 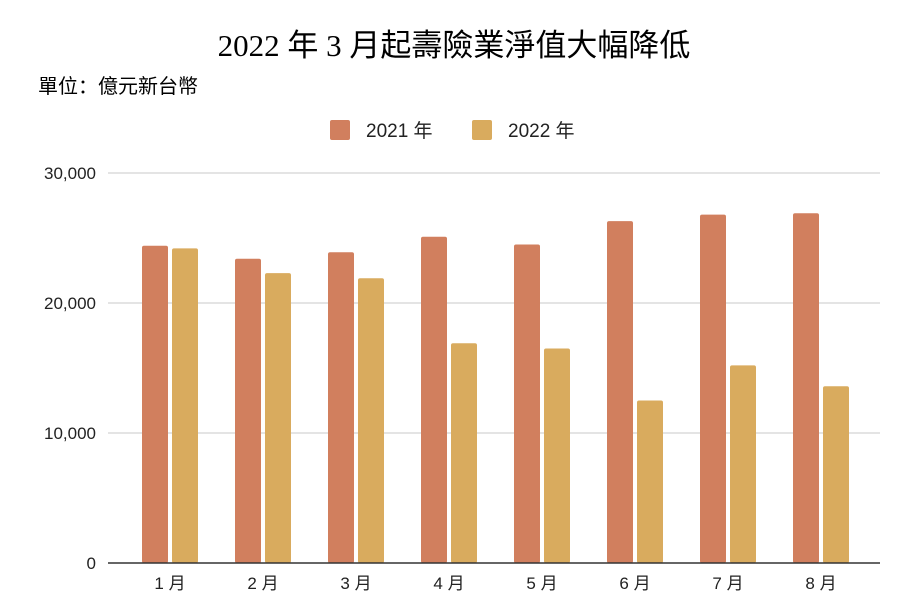 What do you see at coordinates (118, 87) in the screenshot?
I see `chart-subtitle: 單位：億元新台幣` at bounding box center [118, 87].